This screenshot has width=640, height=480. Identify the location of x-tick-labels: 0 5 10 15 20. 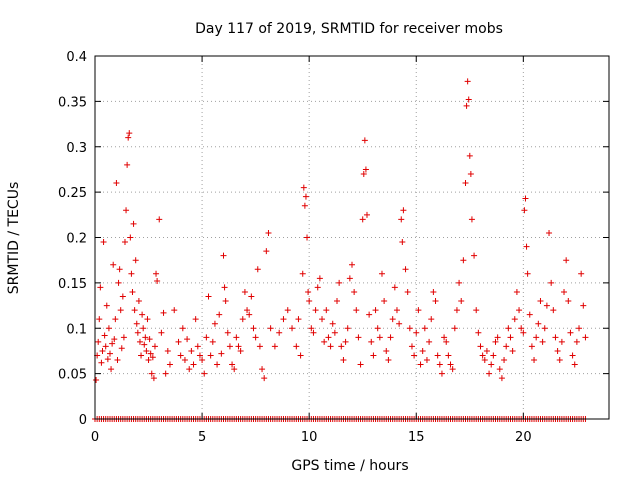
(311, 437).